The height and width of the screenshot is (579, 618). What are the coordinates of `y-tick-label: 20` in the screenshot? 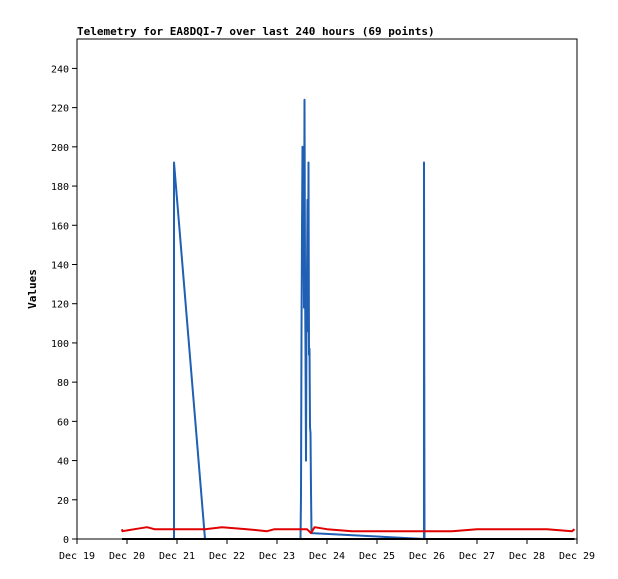 It's located at (63, 501).